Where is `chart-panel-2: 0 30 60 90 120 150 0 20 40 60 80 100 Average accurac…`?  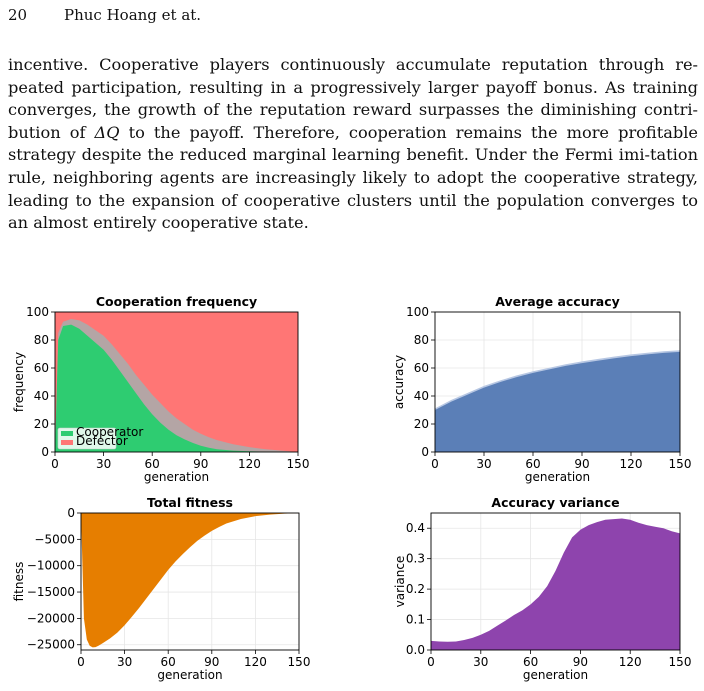
chart-panel-2: 0 30 60 90 120 150 0 20 40 60 80 100 Average accurac… is located at coordinates (541, 389).